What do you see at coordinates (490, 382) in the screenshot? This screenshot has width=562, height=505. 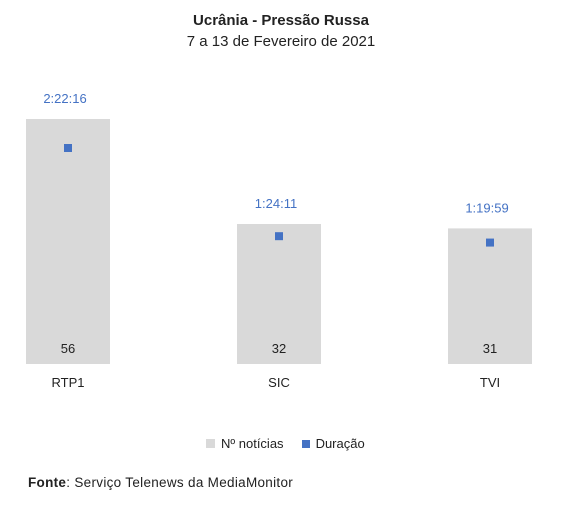 I see `category-label: TVI` at bounding box center [490, 382].